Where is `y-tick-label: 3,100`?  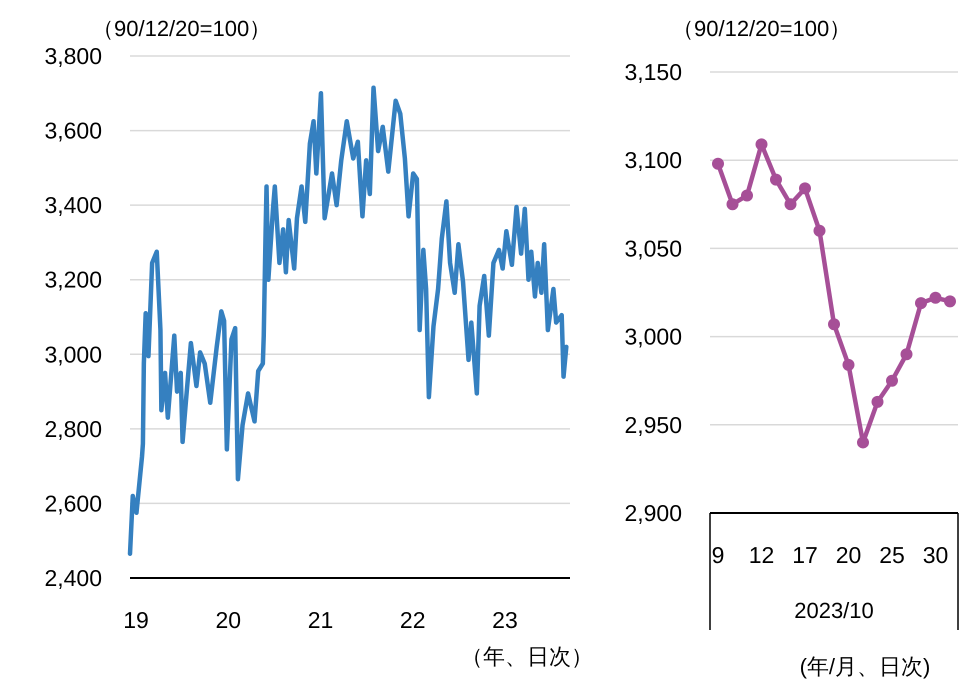
y-tick-label: 3,100 is located at coordinates (653, 160).